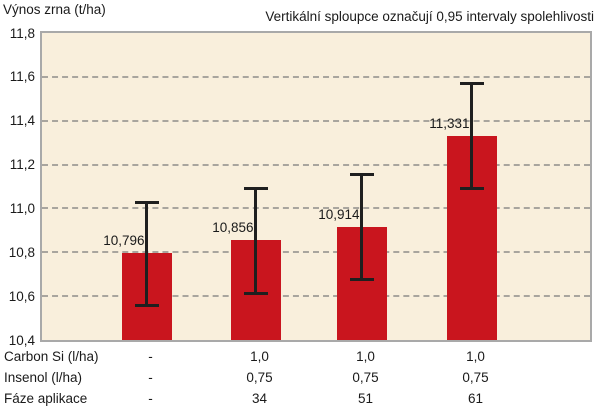  What do you see at coordinates (22, 77) in the screenshot?
I see `y-tick-label: 11,6` at bounding box center [22, 77].